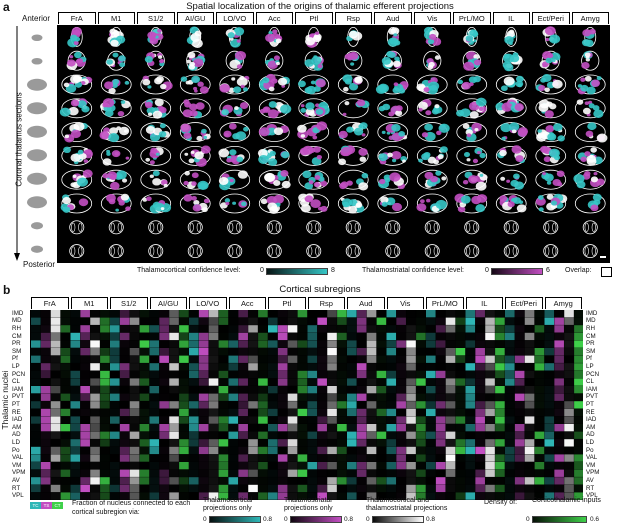  What do you see at coordinates (213, 367) in the screenshot?
I see `heat-cell-c4-r7-s2` at bounding box center [213, 367].